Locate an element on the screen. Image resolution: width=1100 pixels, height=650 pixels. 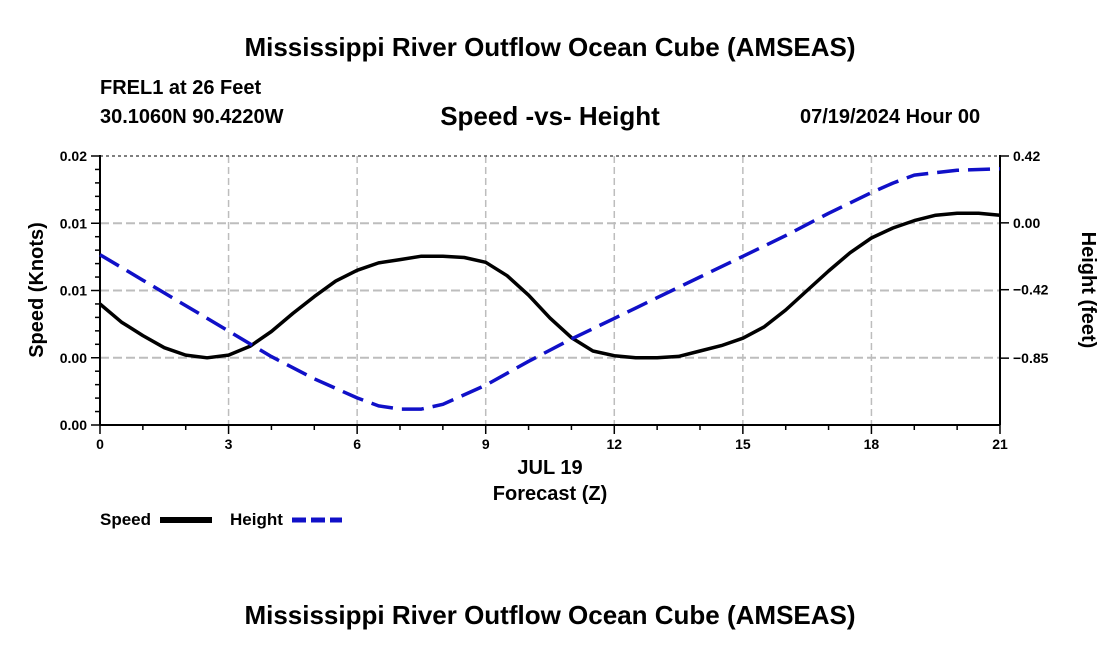
x-tick-label: 9 is located at coordinates (486, 444).